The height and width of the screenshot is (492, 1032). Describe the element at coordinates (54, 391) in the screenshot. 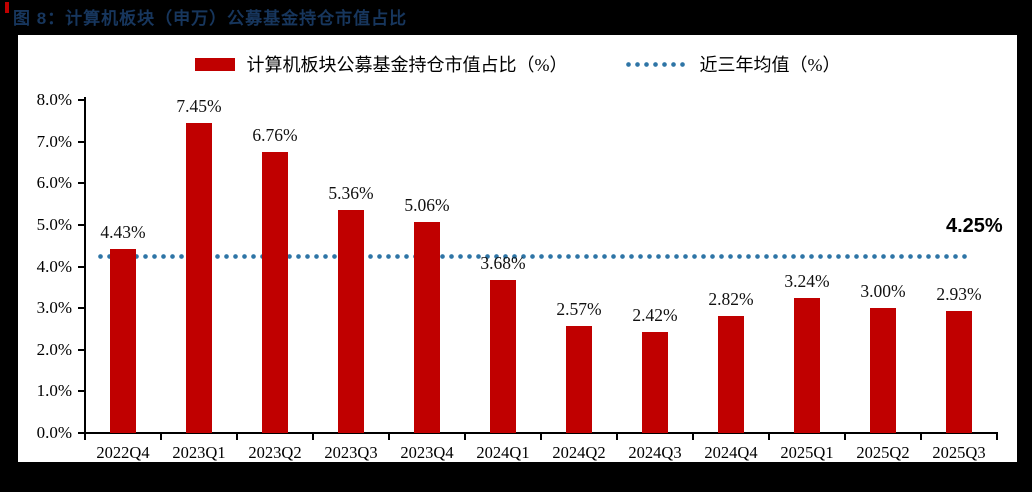

I see `y-tick-label: 1.0%` at that location.